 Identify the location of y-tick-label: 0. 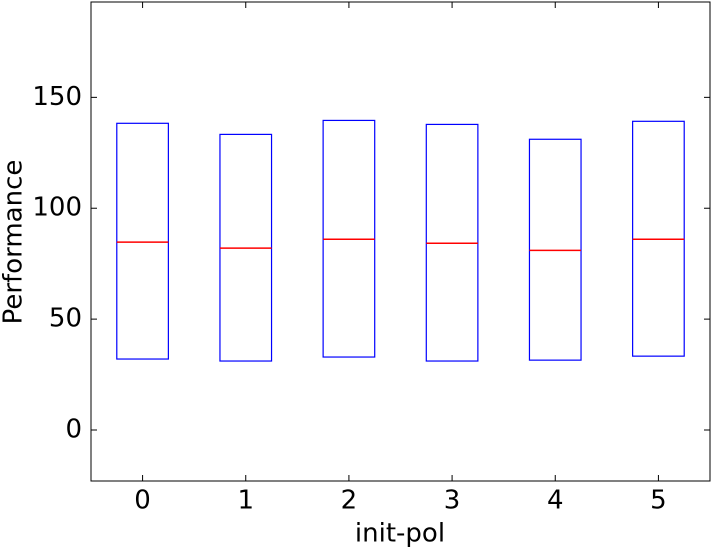
(73, 429).